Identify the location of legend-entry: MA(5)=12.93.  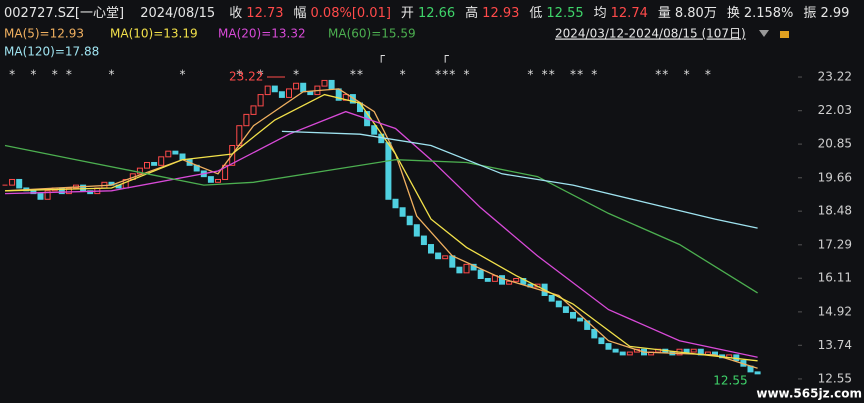
(44, 34).